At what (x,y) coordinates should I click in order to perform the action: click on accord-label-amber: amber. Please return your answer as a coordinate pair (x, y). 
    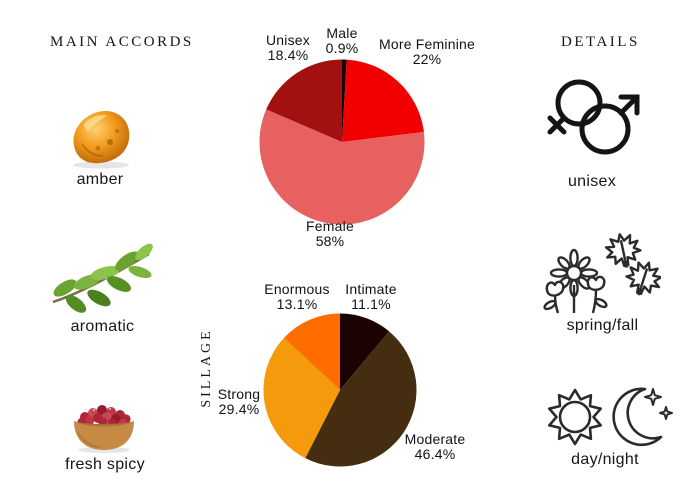
    Looking at the image, I should click on (100, 179).